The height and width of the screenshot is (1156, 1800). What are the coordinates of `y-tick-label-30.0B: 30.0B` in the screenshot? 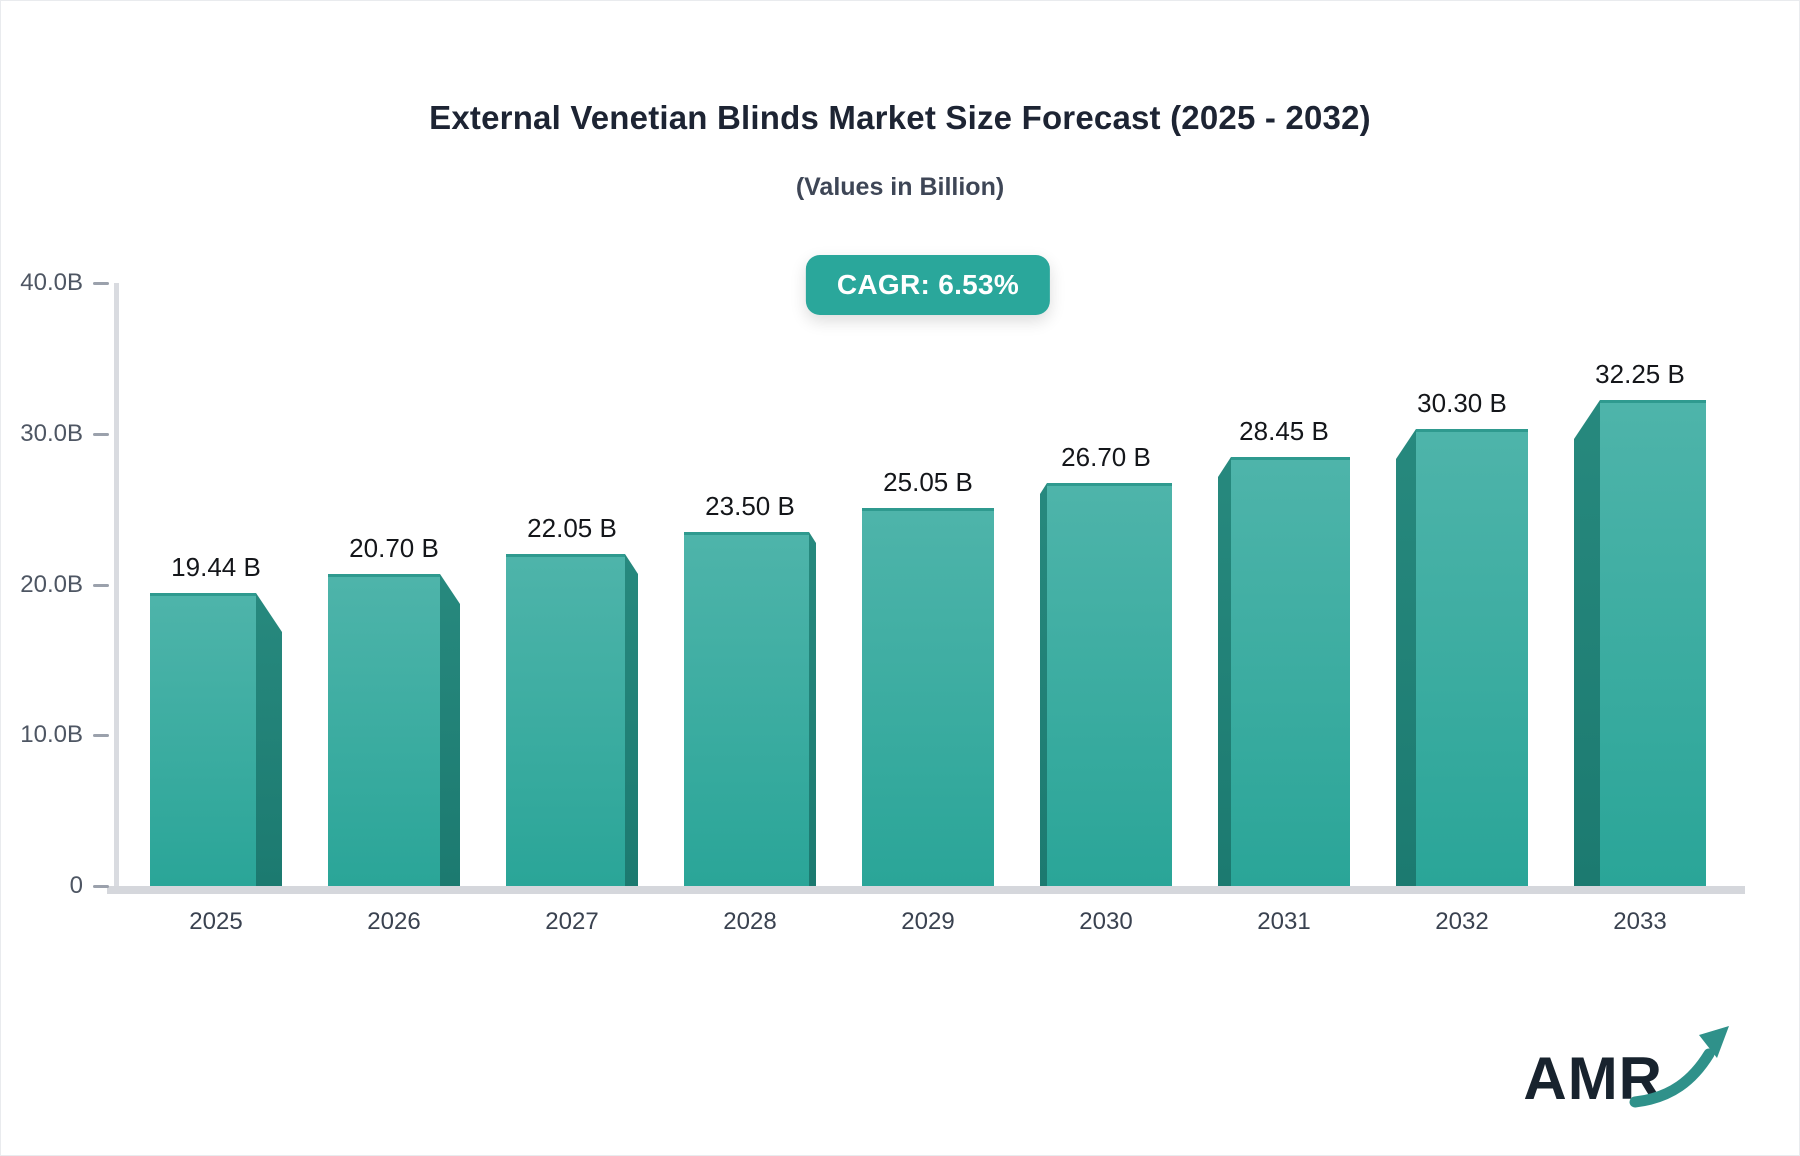 It's located at (51, 433).